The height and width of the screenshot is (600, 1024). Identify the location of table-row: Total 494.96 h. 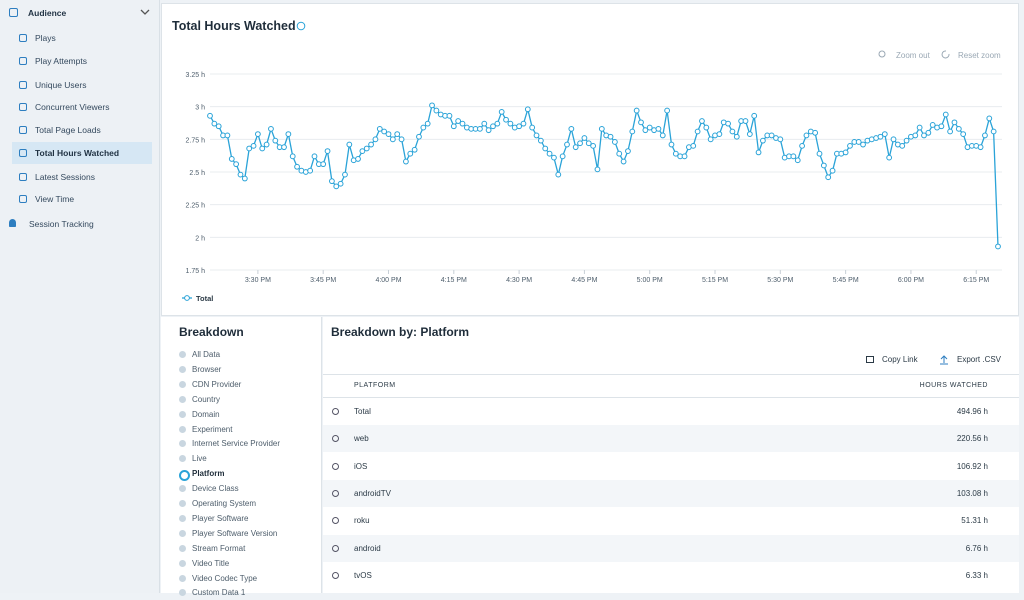
(671, 411).